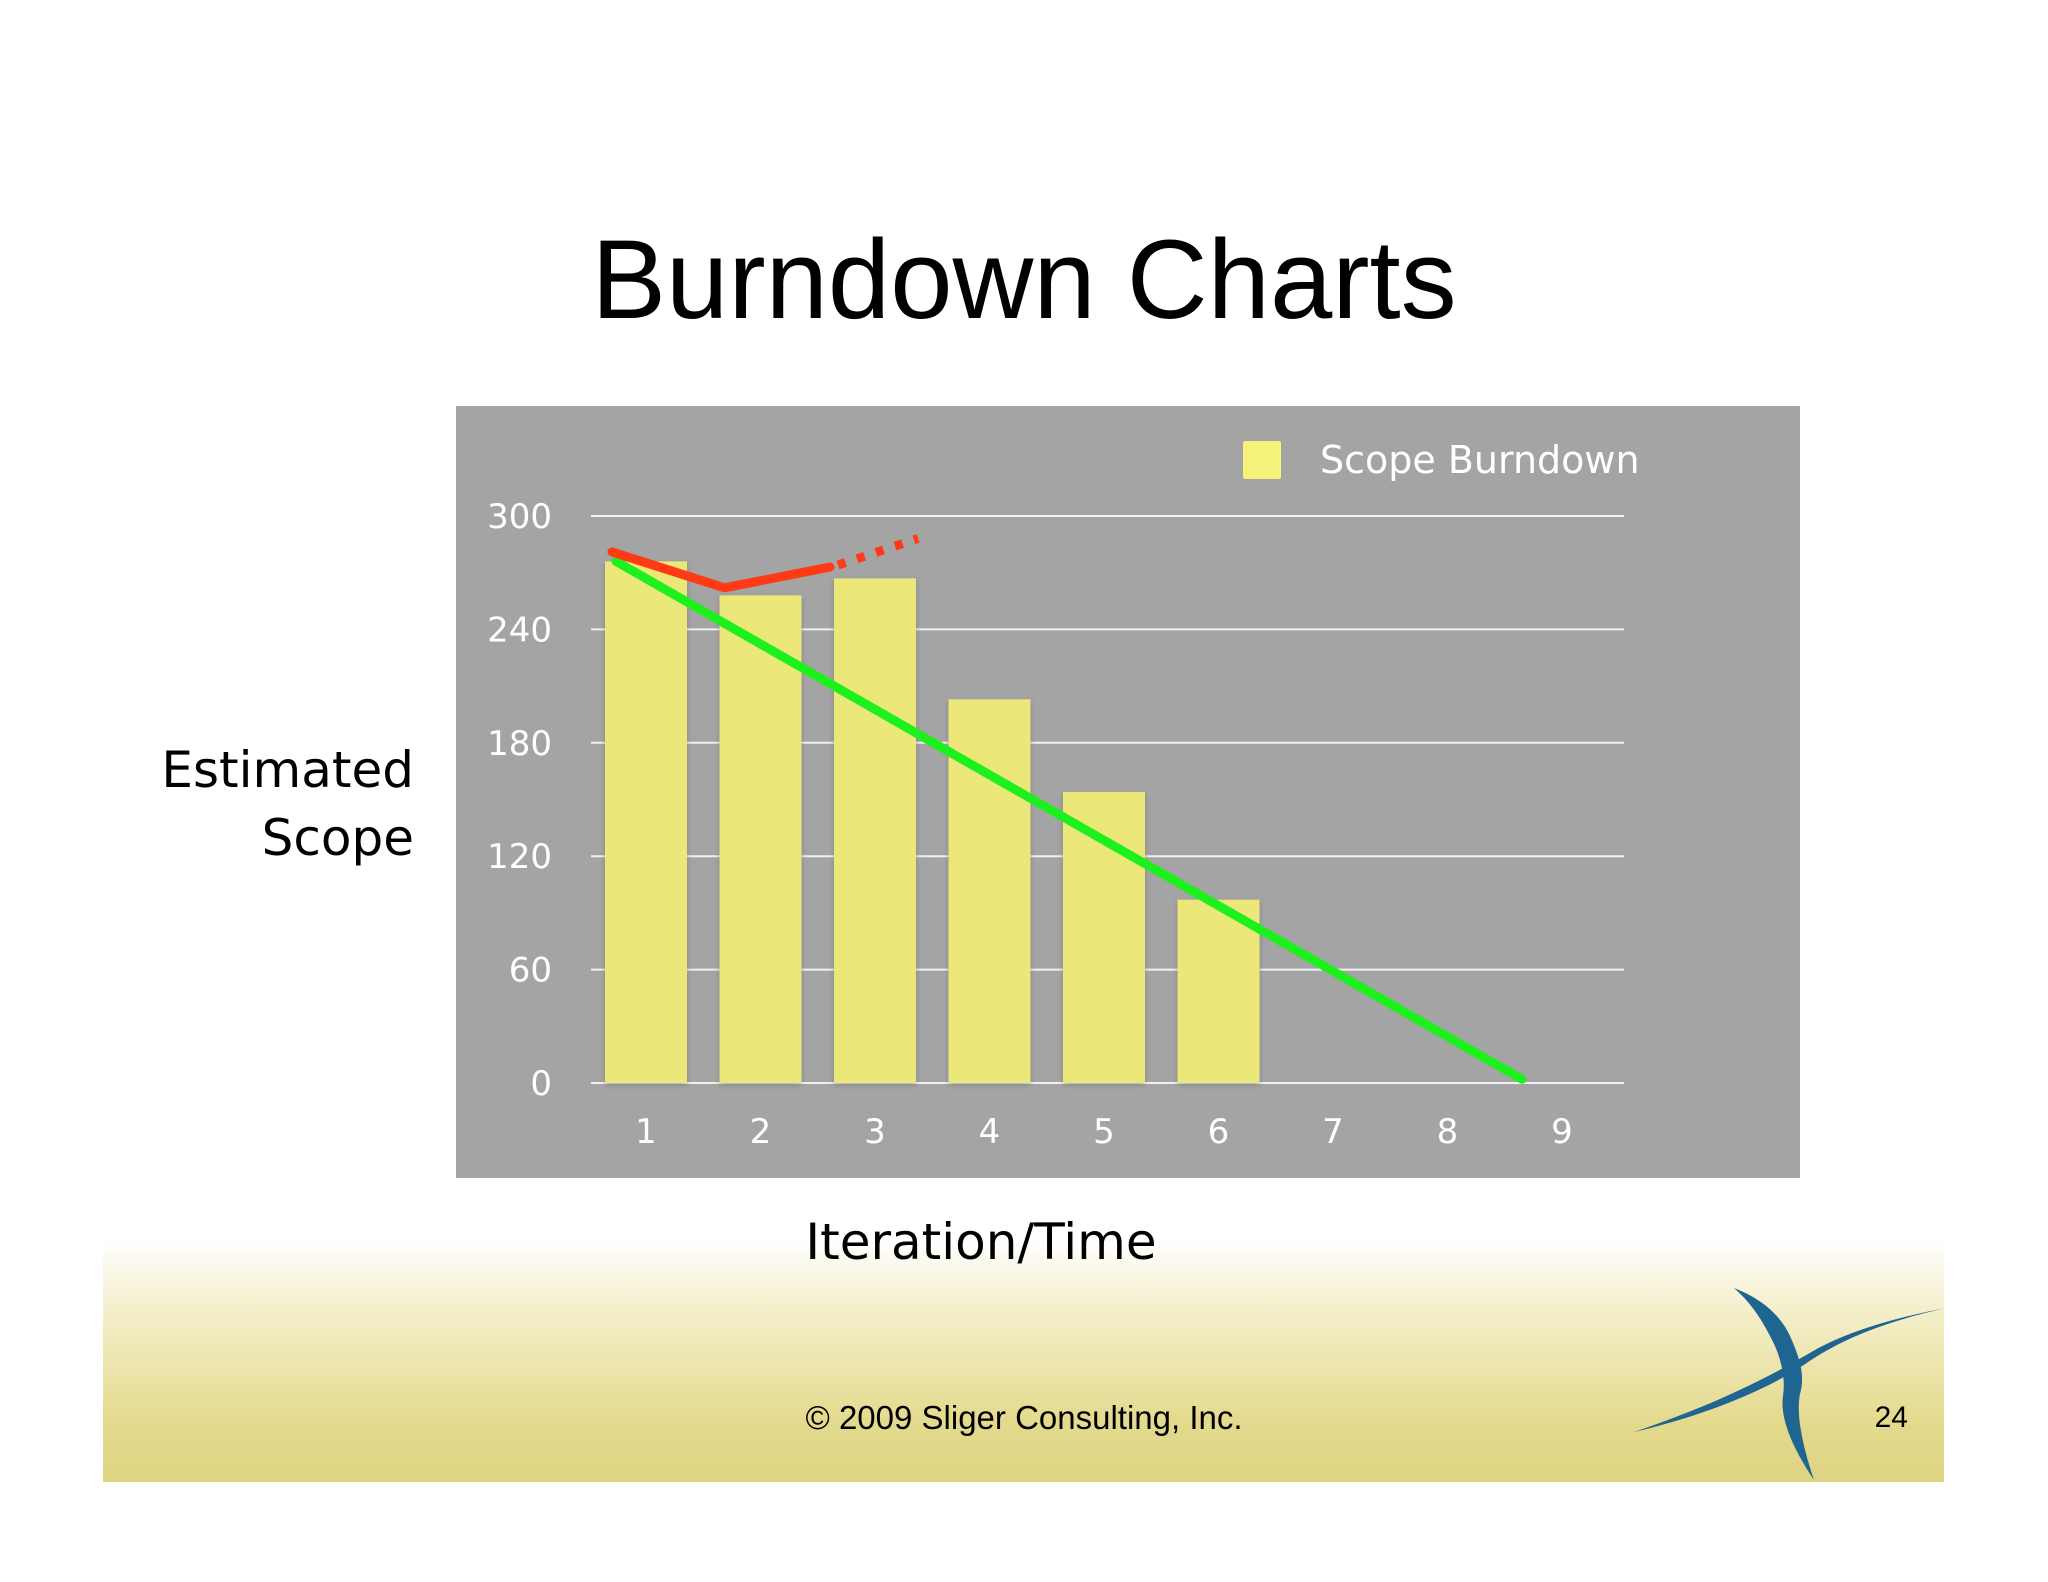  What do you see at coordinates (519, 630) in the screenshot?
I see `y-tick-label: 240` at bounding box center [519, 630].